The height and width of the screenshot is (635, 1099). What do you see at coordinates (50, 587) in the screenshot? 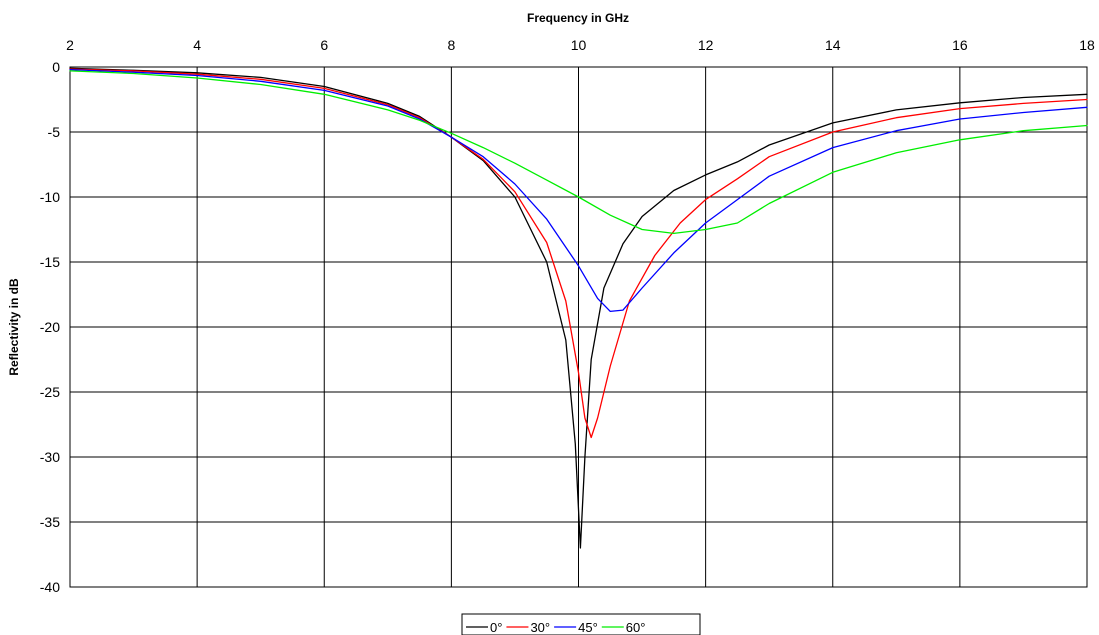
I see `y-tick-label: -40` at bounding box center [50, 587].